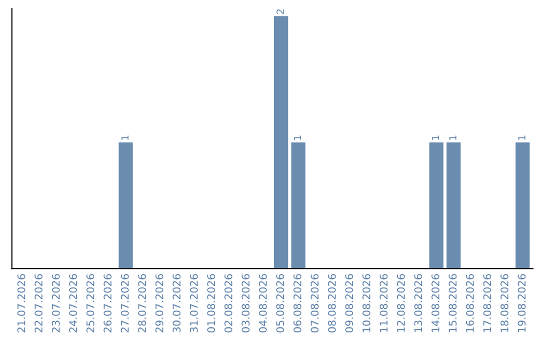 The height and width of the screenshot is (340, 540). I want to click on x-tick-label: 13.08.2026, so click(418, 303).